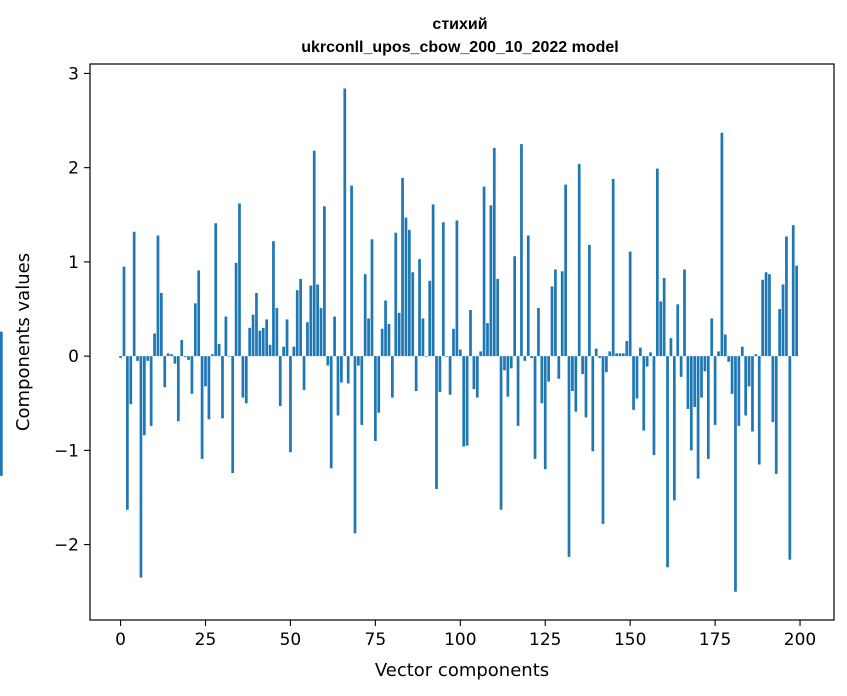 Image resolution: width=847 pixels, height=696 pixels. What do you see at coordinates (72, 310) in the screenshot?
I see `y-axis-ticks: −2 −1 0 1 2 3` at bounding box center [72, 310].